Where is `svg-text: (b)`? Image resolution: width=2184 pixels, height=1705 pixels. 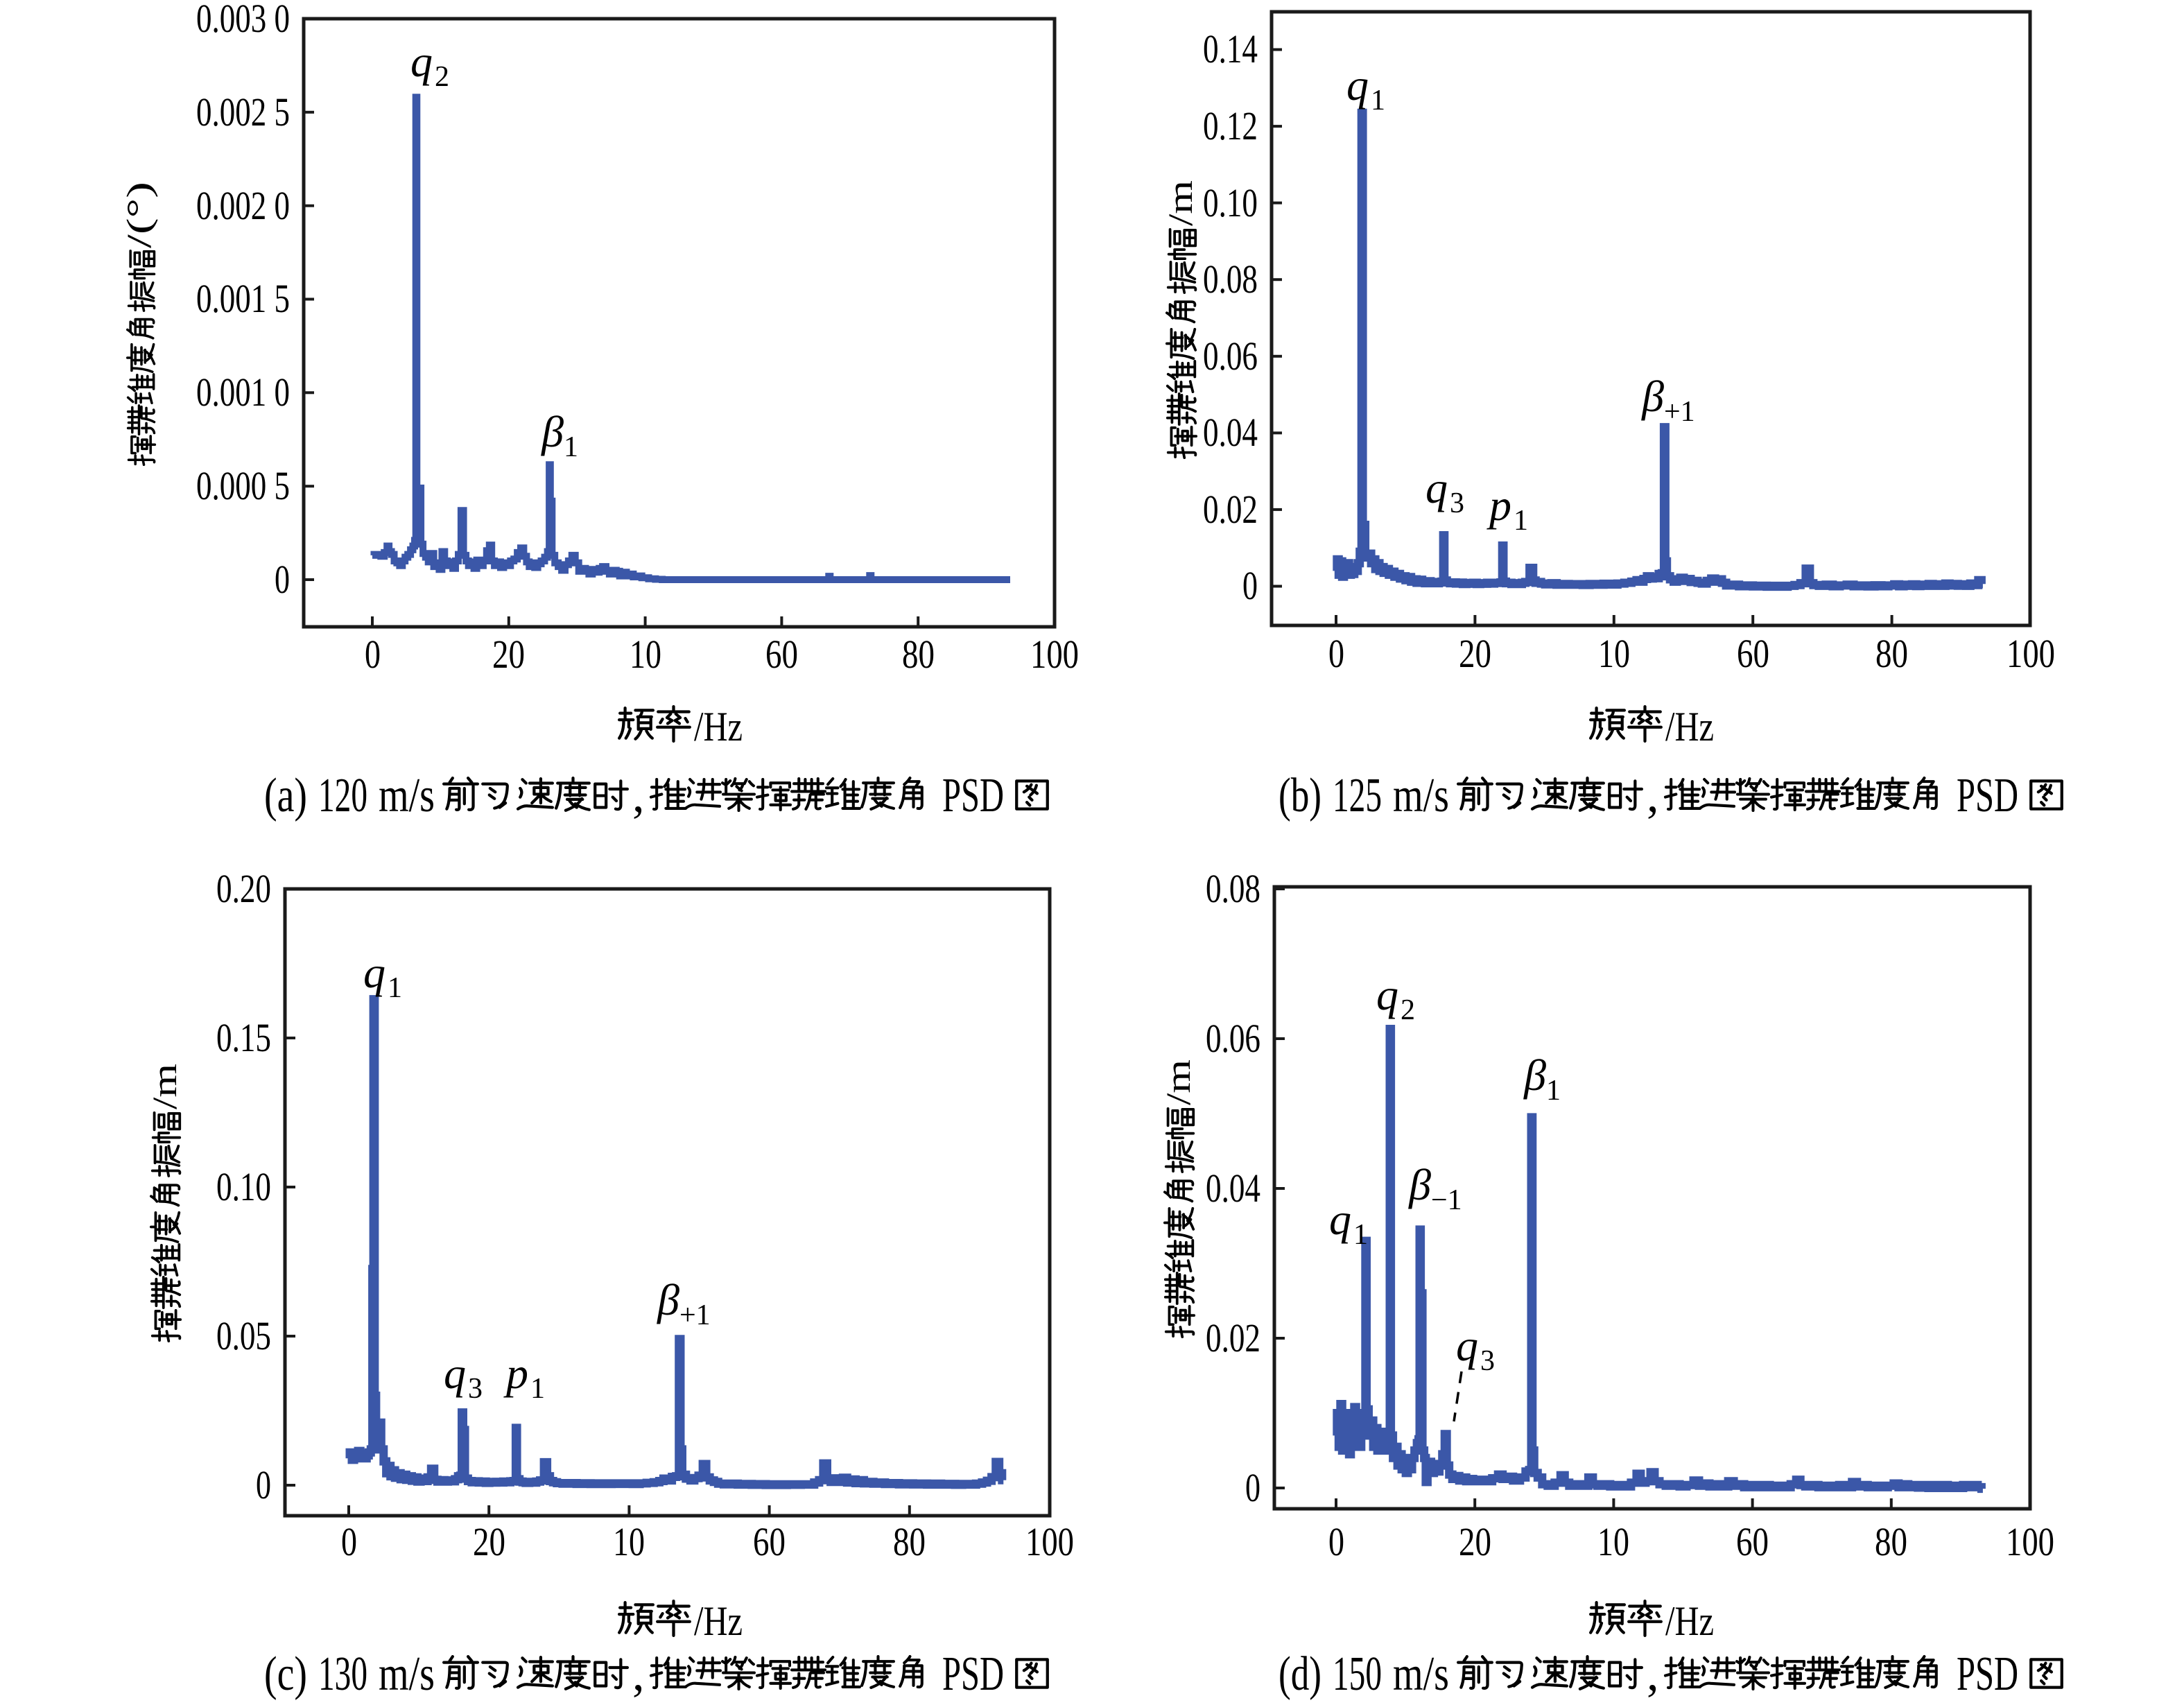
svg-text: (b) is located at coordinates (1300, 795).